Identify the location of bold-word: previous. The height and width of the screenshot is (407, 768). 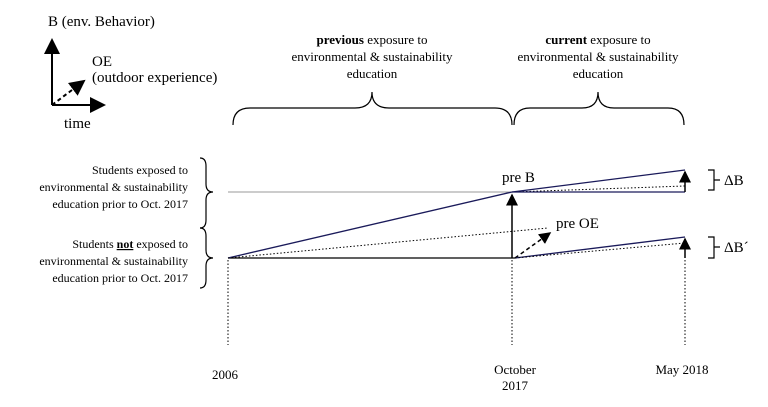
(340, 39).